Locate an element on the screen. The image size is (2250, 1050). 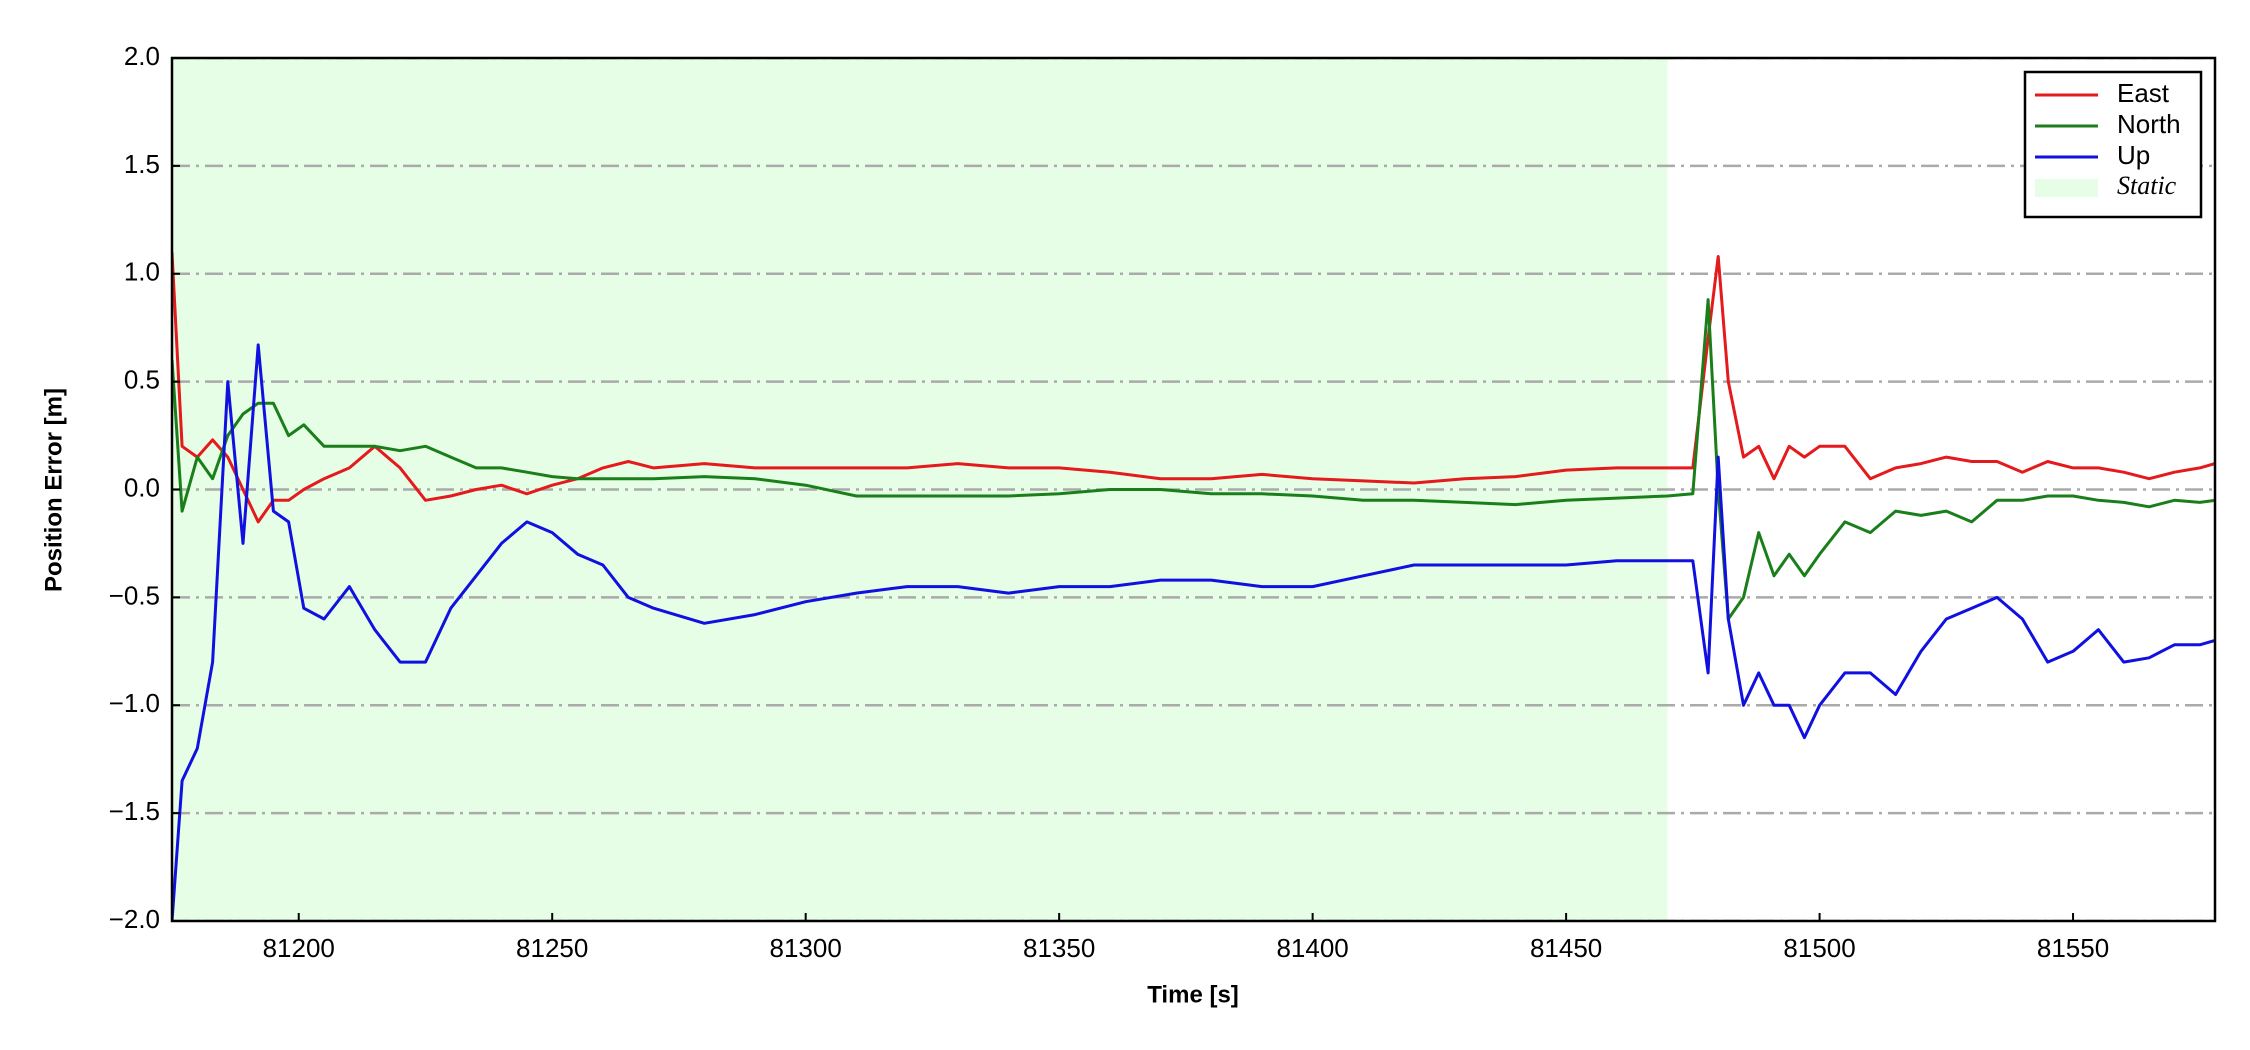
y-tick-label: −0.5 is located at coordinates (134, 595).